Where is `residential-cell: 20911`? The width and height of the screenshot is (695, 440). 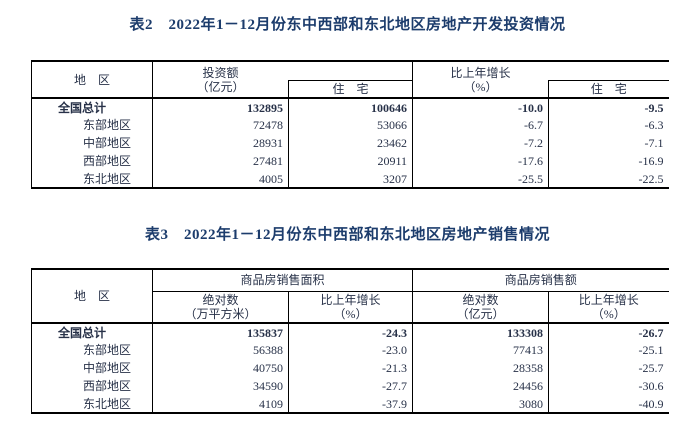
residential-cell: 20911 is located at coordinates (350, 161).